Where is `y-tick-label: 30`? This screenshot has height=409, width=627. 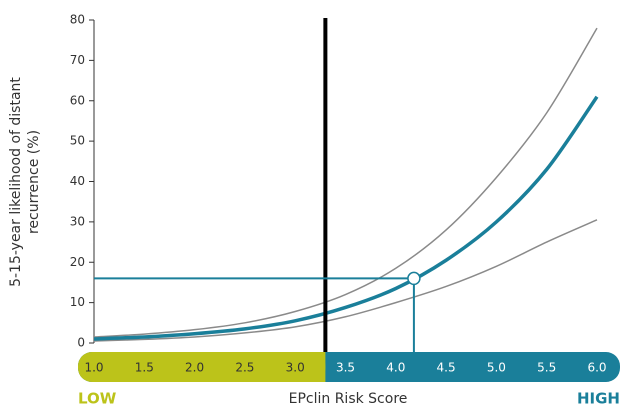
y-tick-label: 30 is located at coordinates (77, 221).